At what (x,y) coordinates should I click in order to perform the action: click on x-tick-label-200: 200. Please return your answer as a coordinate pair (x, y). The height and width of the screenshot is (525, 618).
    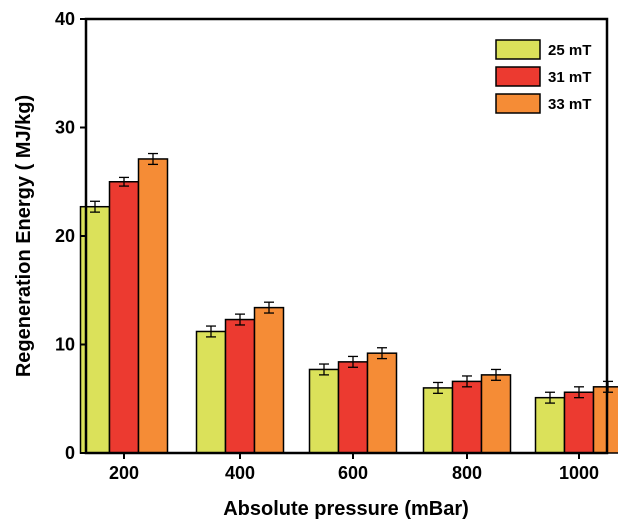
    Looking at the image, I should click on (124, 473).